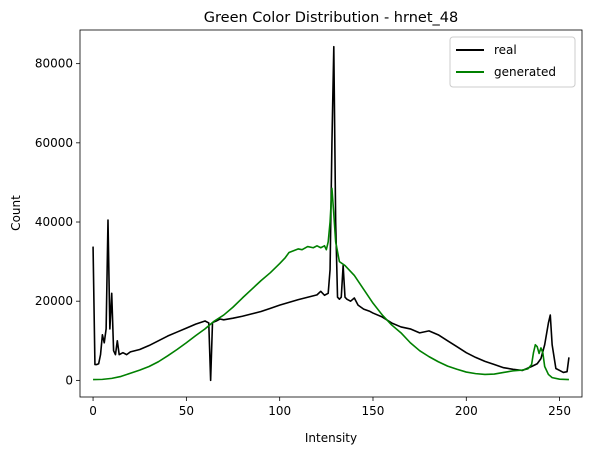 The height and width of the screenshot is (455, 589). What do you see at coordinates (54, 64) in the screenshot?
I see `y-tick-label: 80000` at bounding box center [54, 64].